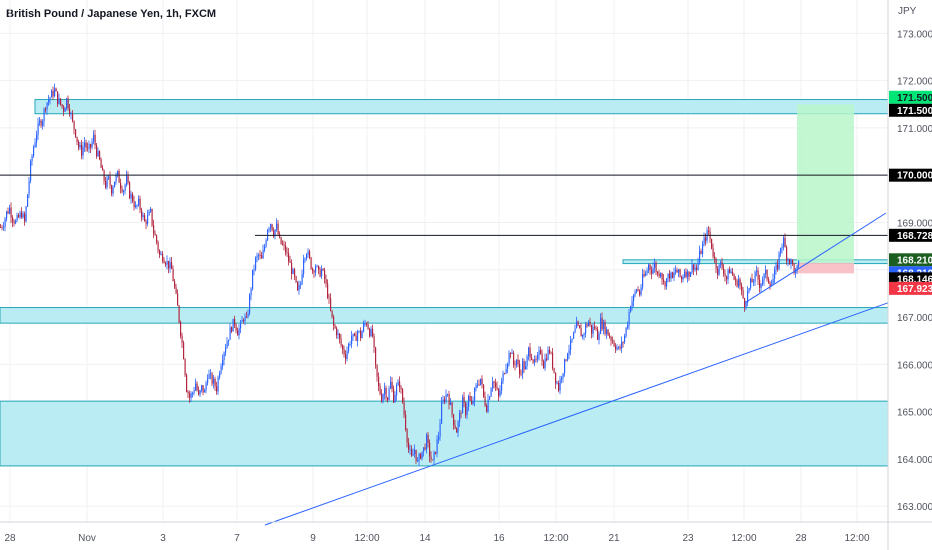 The height and width of the screenshot is (550, 932). I want to click on y-tick-label: 166.000, so click(914, 365).